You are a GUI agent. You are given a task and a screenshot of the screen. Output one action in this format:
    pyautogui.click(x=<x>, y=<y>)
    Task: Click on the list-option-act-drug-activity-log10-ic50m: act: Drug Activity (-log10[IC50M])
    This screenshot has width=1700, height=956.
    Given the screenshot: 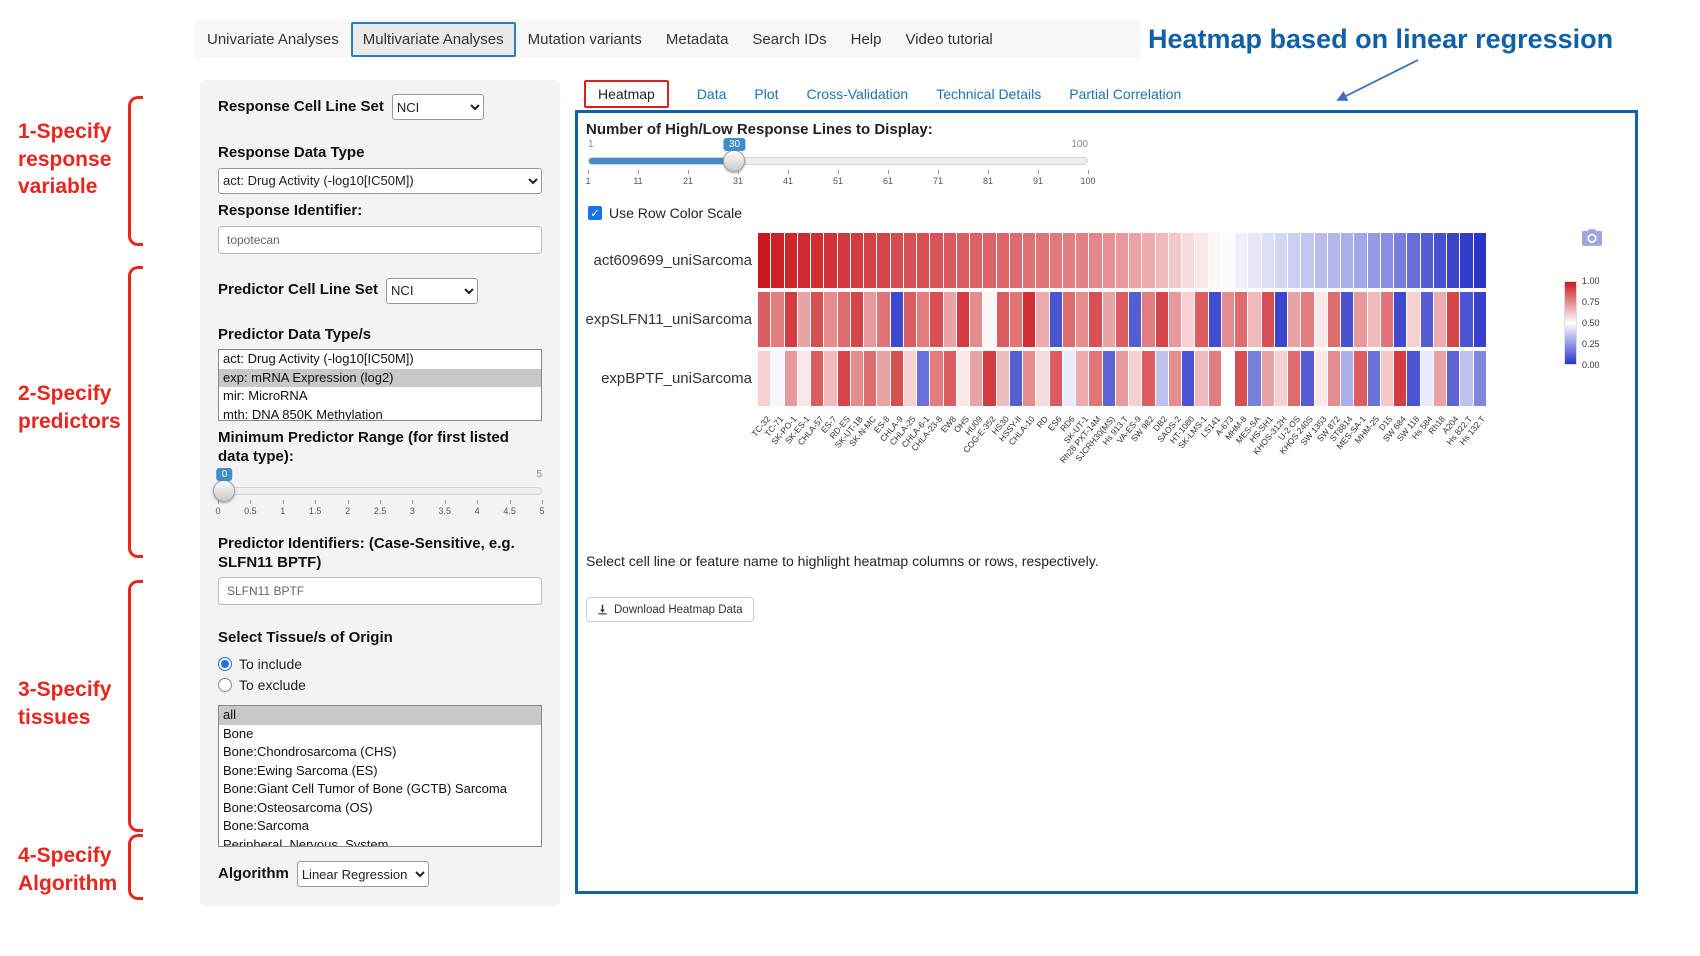 What is the action you would take?
    pyautogui.click(x=318, y=359)
    